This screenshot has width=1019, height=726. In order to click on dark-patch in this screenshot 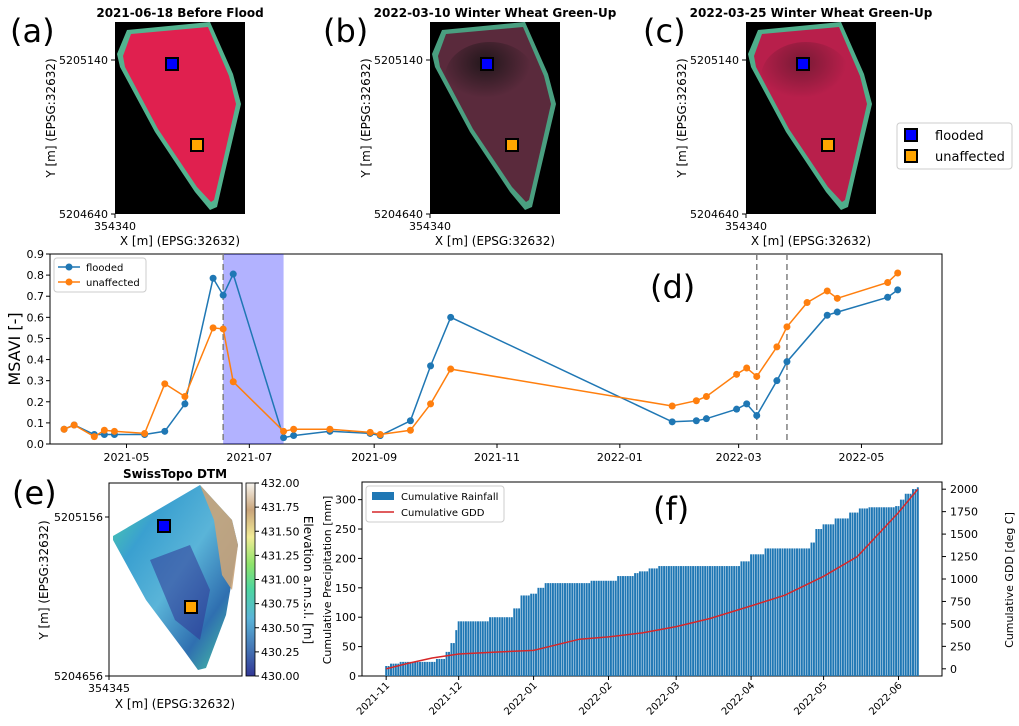, I will do `click(490, 77)`.